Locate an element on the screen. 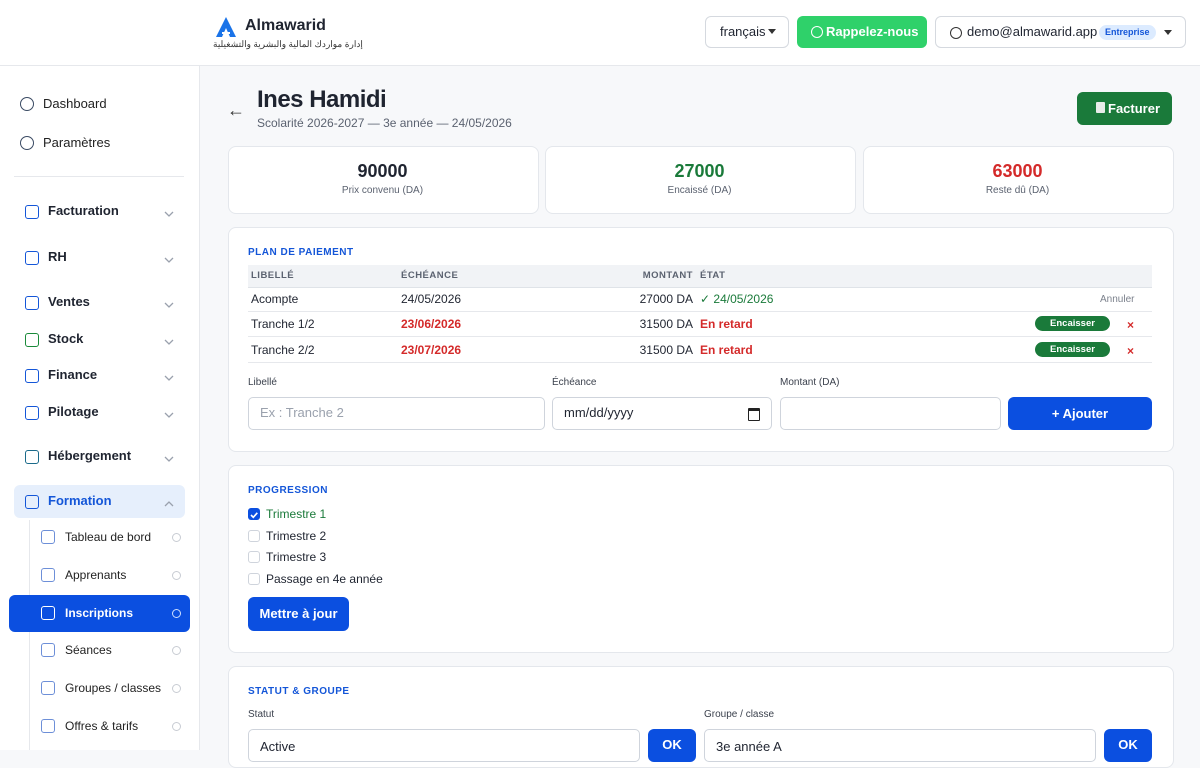 Image resolution: width=1200 pixels, height=768 pixels. user-icon is located at coordinates (956, 33).